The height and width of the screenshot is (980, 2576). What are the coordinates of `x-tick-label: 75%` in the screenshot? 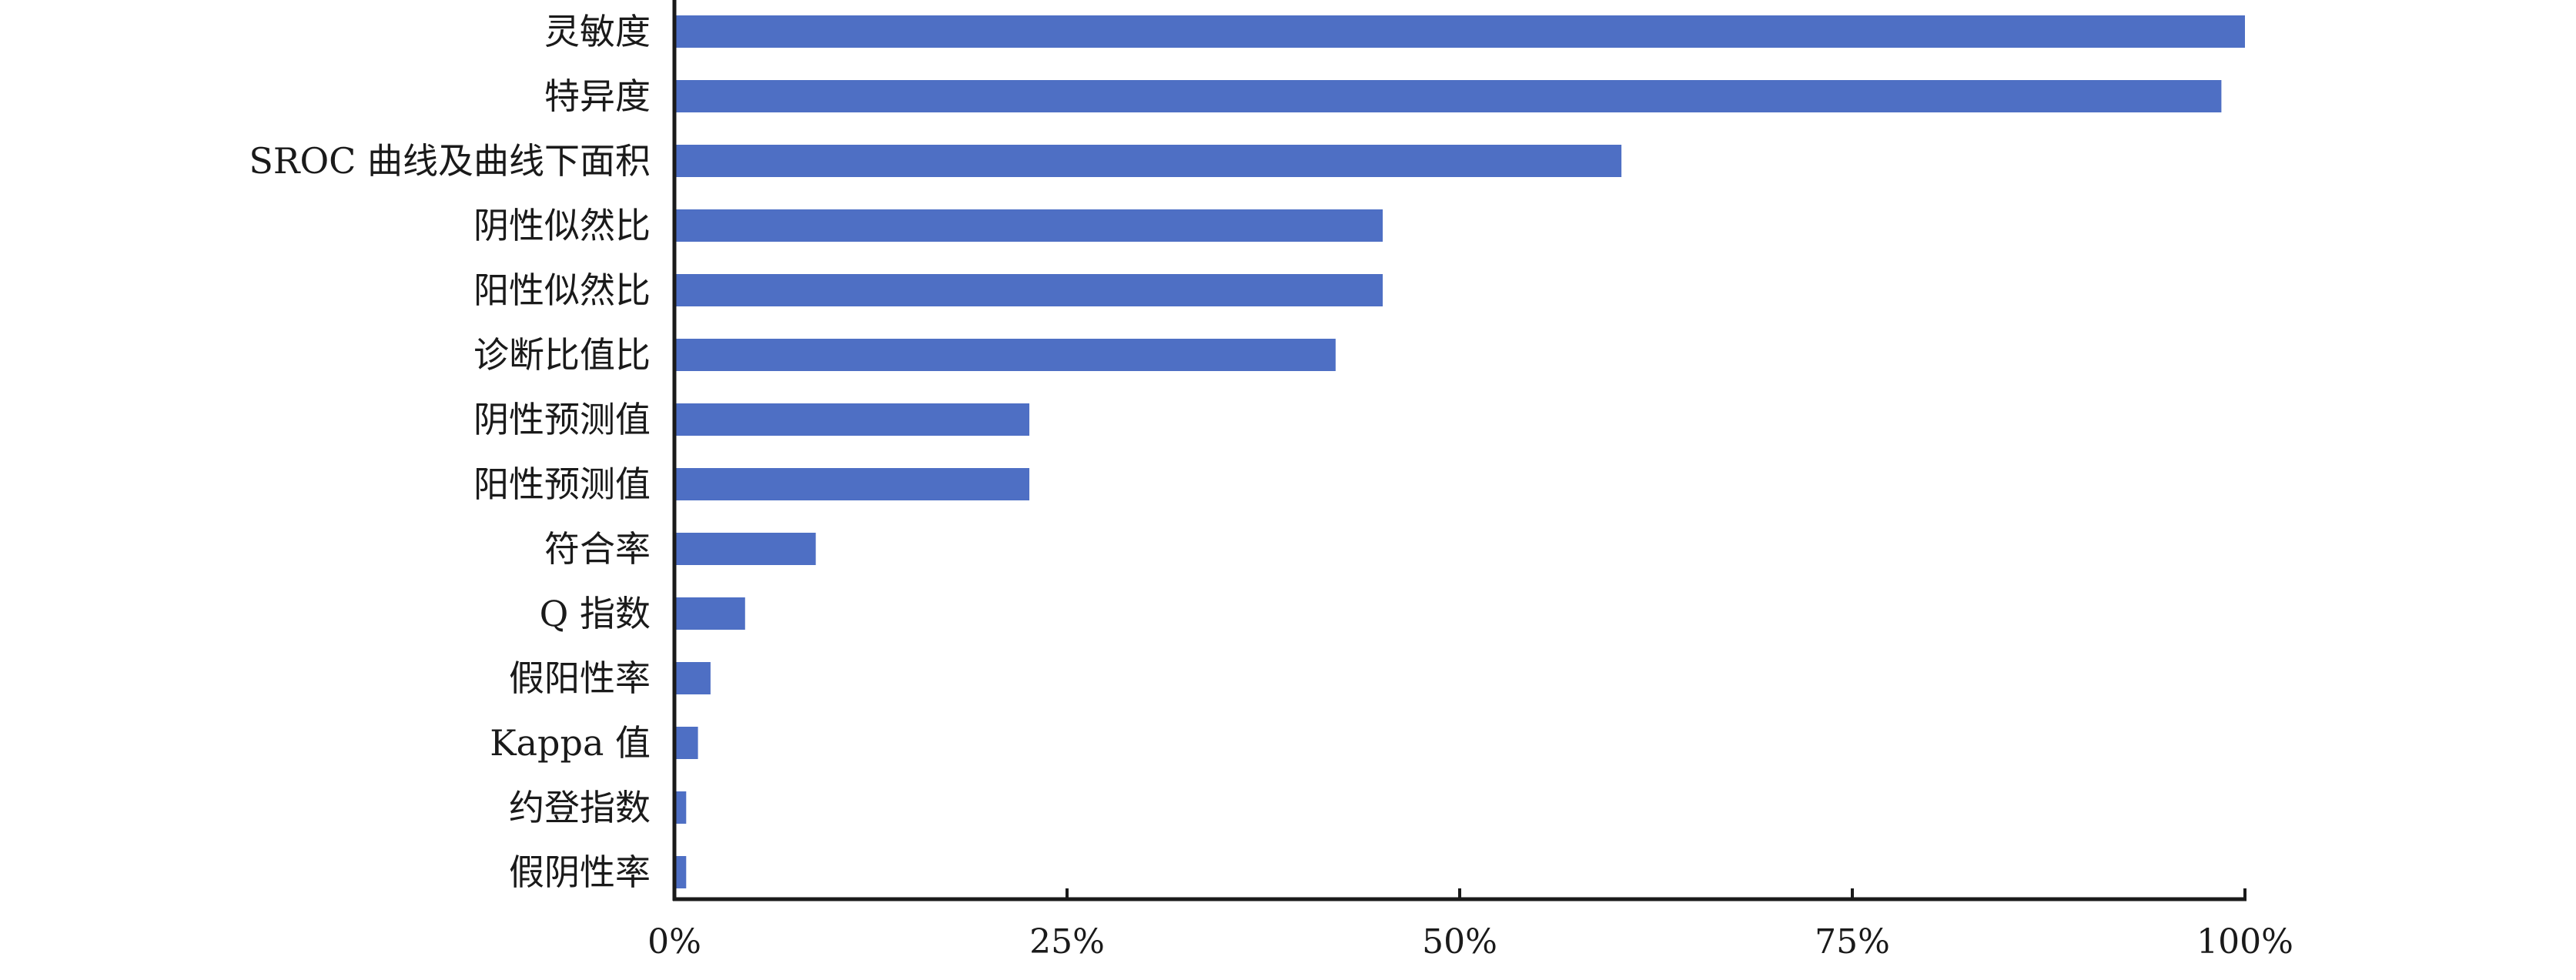 It's located at (1853, 942).